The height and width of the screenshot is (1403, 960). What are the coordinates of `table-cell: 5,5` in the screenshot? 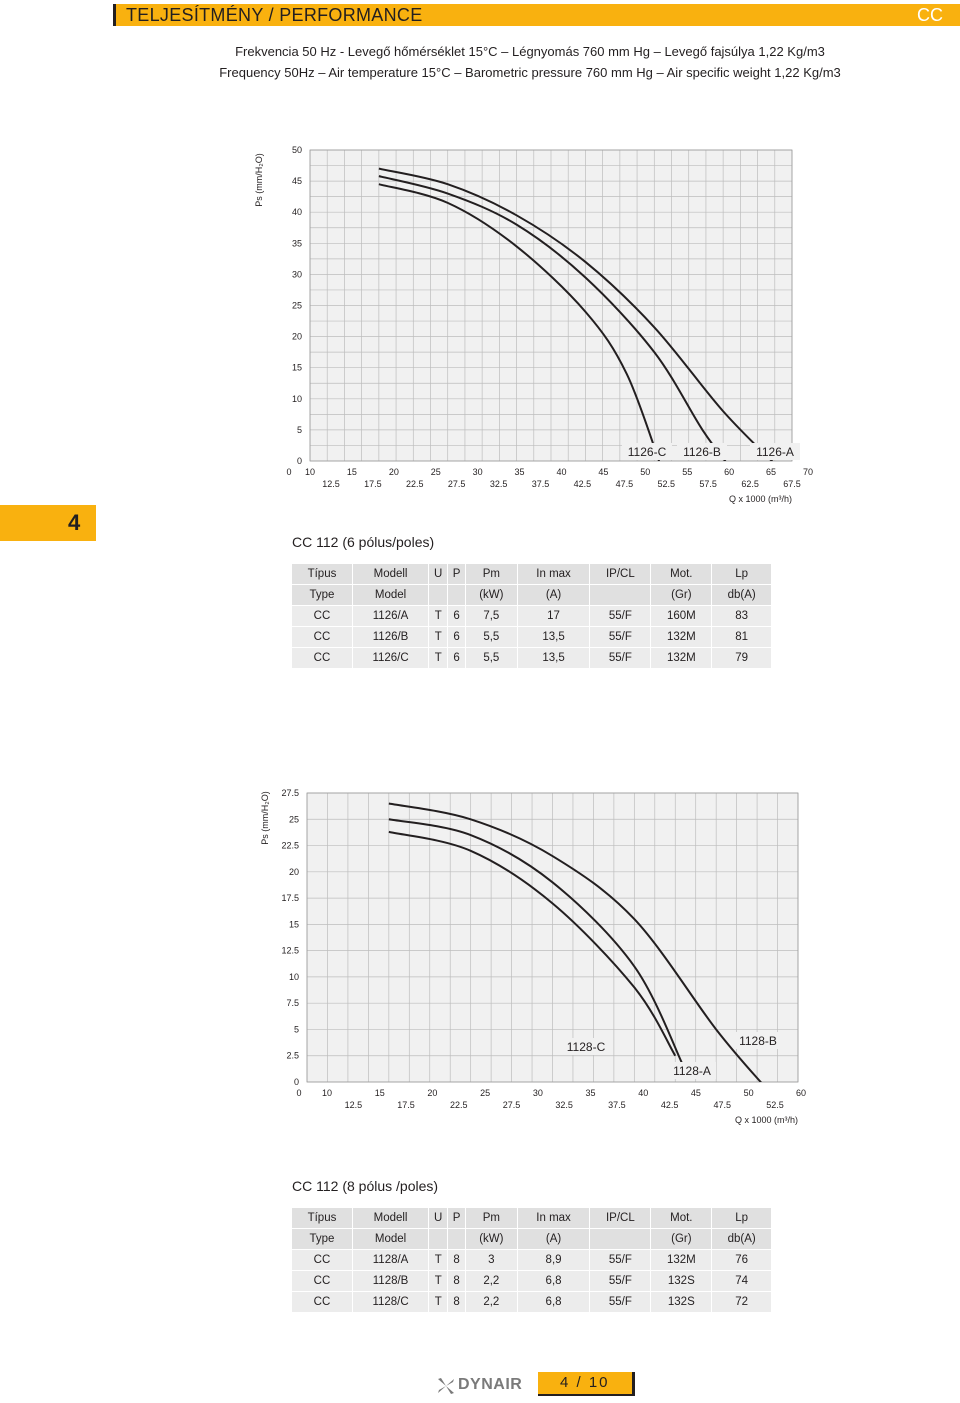 It's located at (491, 658).